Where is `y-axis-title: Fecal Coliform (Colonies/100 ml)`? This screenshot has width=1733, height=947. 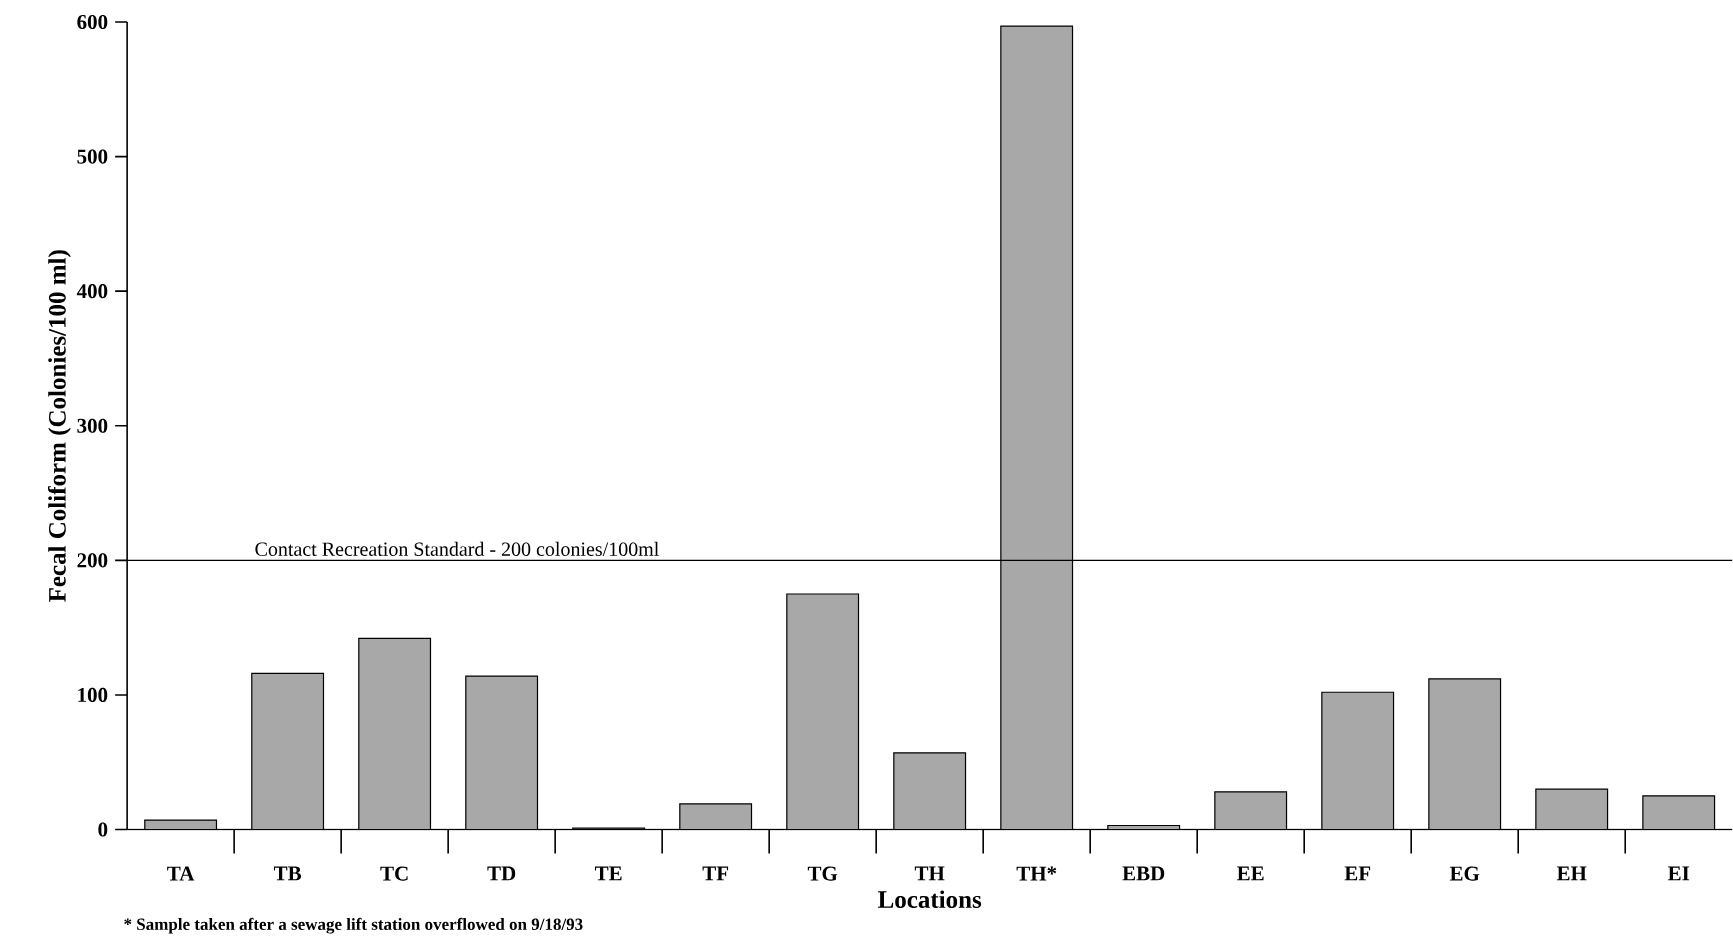
y-axis-title: Fecal Coliform (Colonies/100 ml) is located at coordinates (59, 426).